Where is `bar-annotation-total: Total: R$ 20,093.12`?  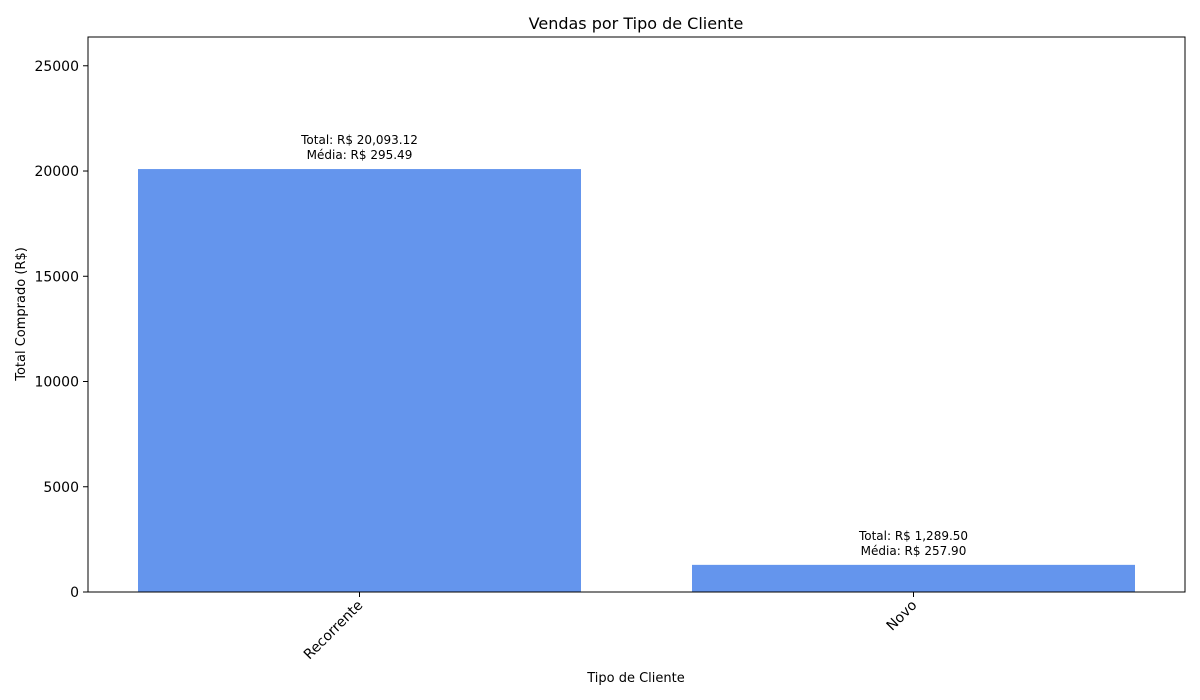 bar-annotation-total: Total: R$ 20,093.12 is located at coordinates (359, 140).